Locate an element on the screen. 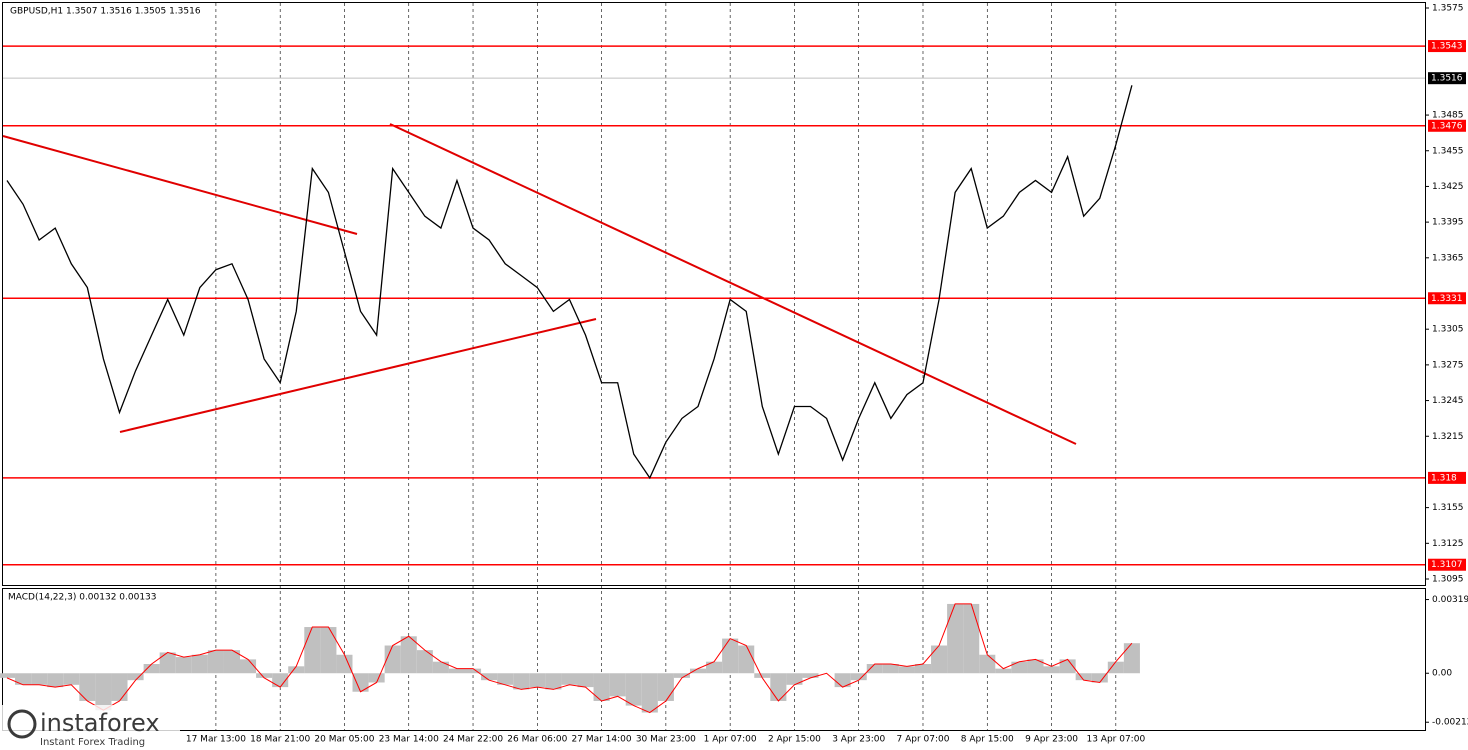 This screenshot has width=1468, height=750. y-tick-label: 1.3215 is located at coordinates (1448, 437).